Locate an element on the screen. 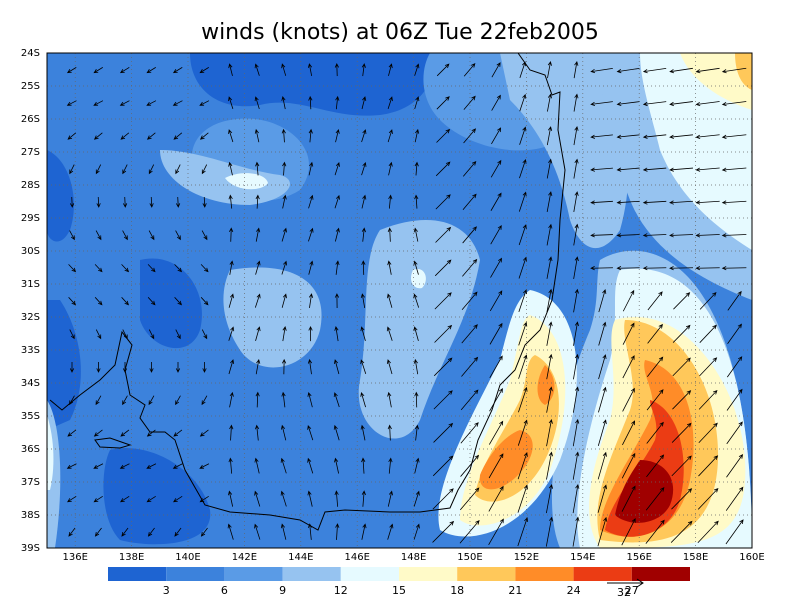  colorbar-label: 15 is located at coordinates (399, 590).